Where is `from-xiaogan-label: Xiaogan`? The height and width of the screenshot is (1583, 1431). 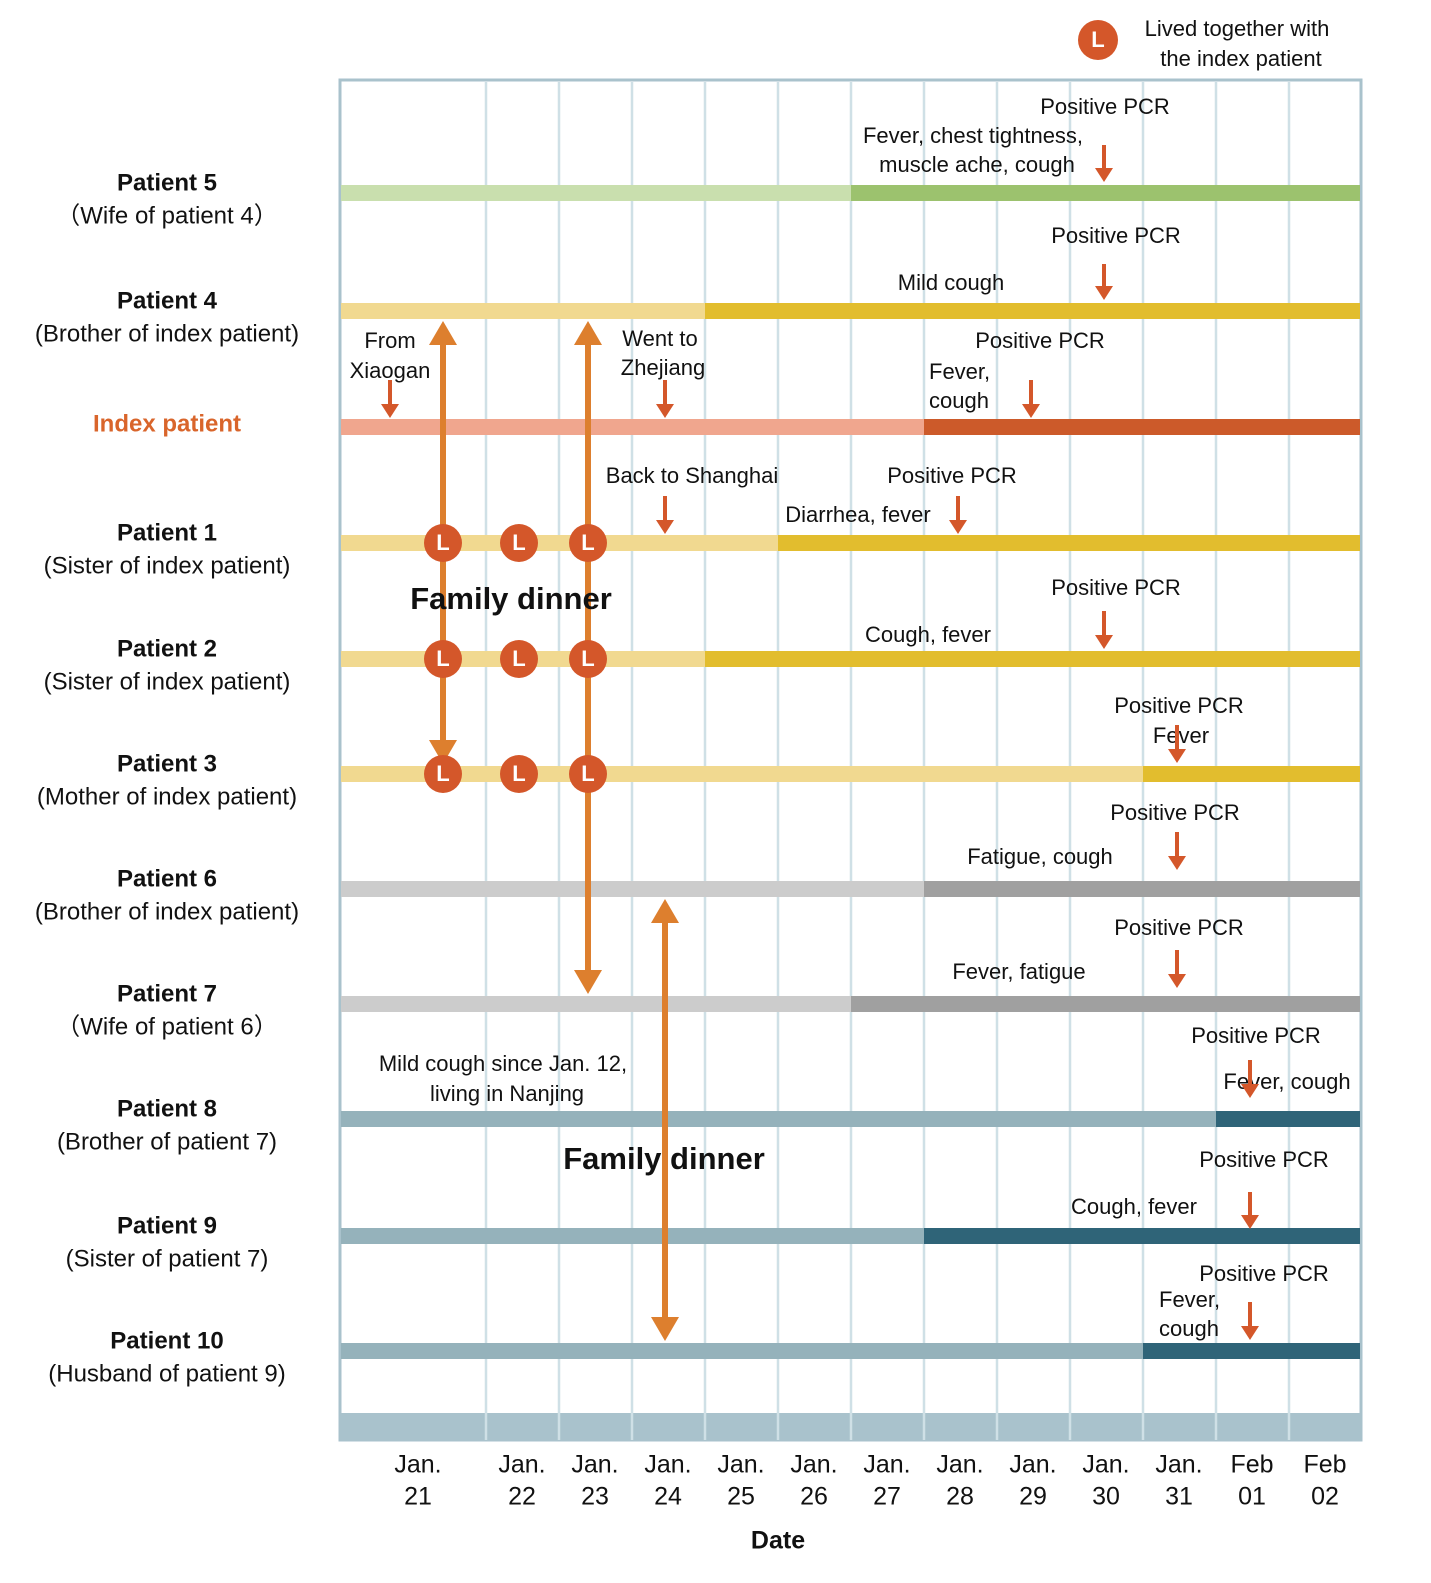
from-xiaogan-label: Xiaogan is located at coordinates (390, 370).